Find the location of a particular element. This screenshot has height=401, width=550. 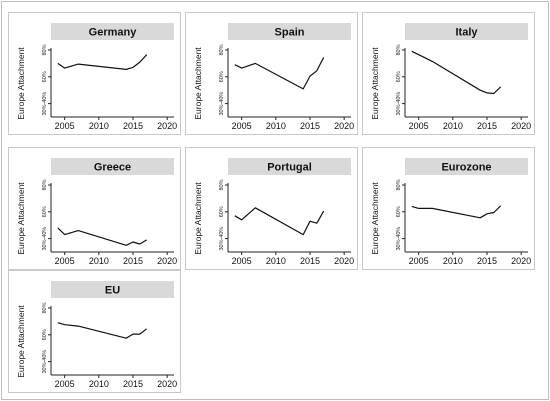

panel-title: Eurozone is located at coordinates (466, 168).